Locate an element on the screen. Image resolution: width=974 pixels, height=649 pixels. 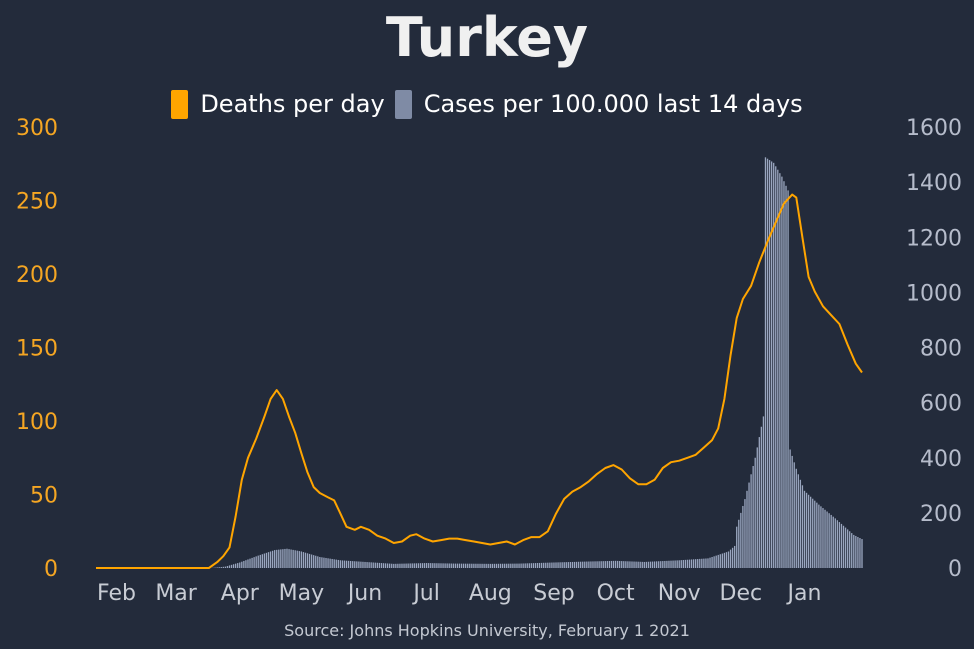
right-tick-label: 400 is located at coordinates (941, 459).